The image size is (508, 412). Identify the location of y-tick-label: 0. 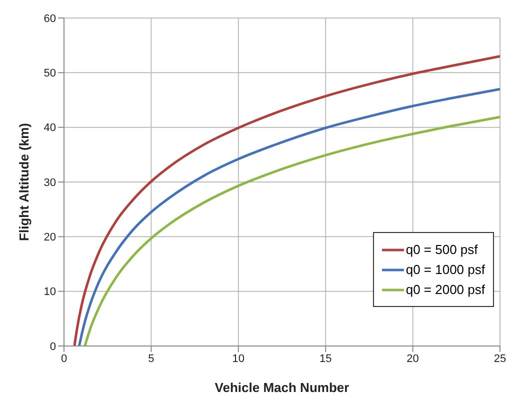
(53, 346).